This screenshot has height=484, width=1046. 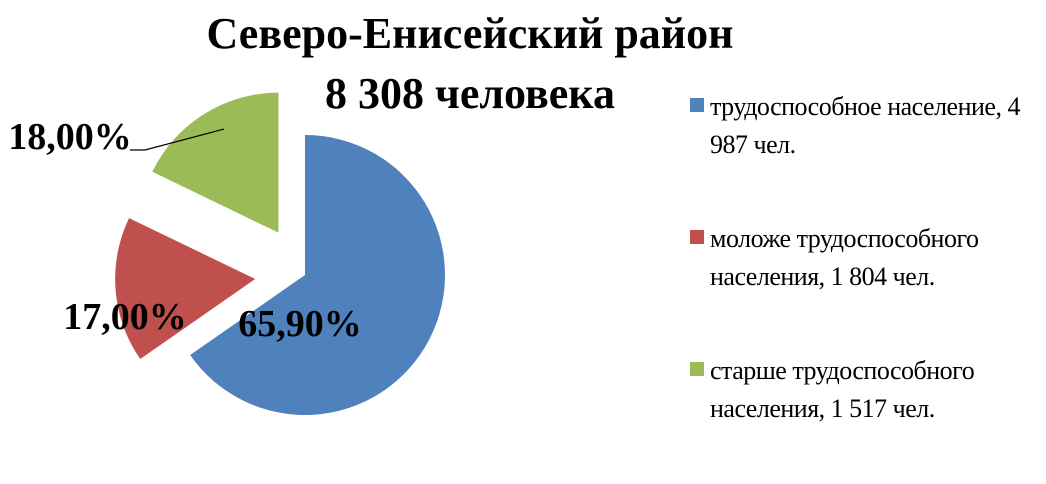 I want to click on data-label: 65,90%, so click(x=300, y=324).